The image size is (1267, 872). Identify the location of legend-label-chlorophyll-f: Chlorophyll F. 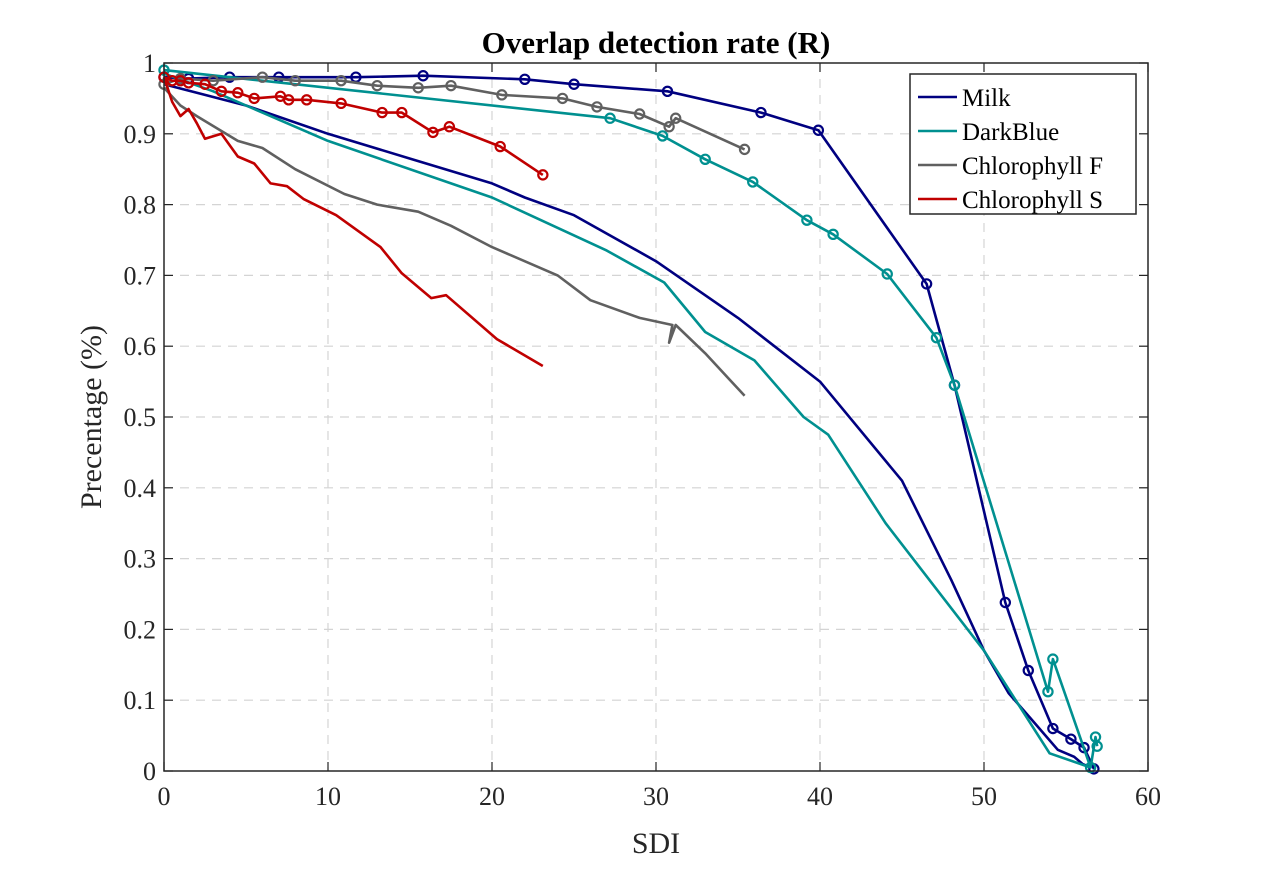
(1032, 166).